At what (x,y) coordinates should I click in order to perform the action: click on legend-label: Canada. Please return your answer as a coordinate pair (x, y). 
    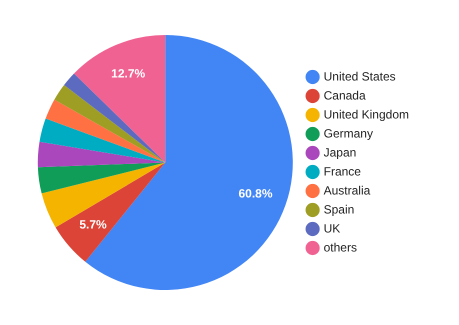
    Looking at the image, I should click on (345, 95).